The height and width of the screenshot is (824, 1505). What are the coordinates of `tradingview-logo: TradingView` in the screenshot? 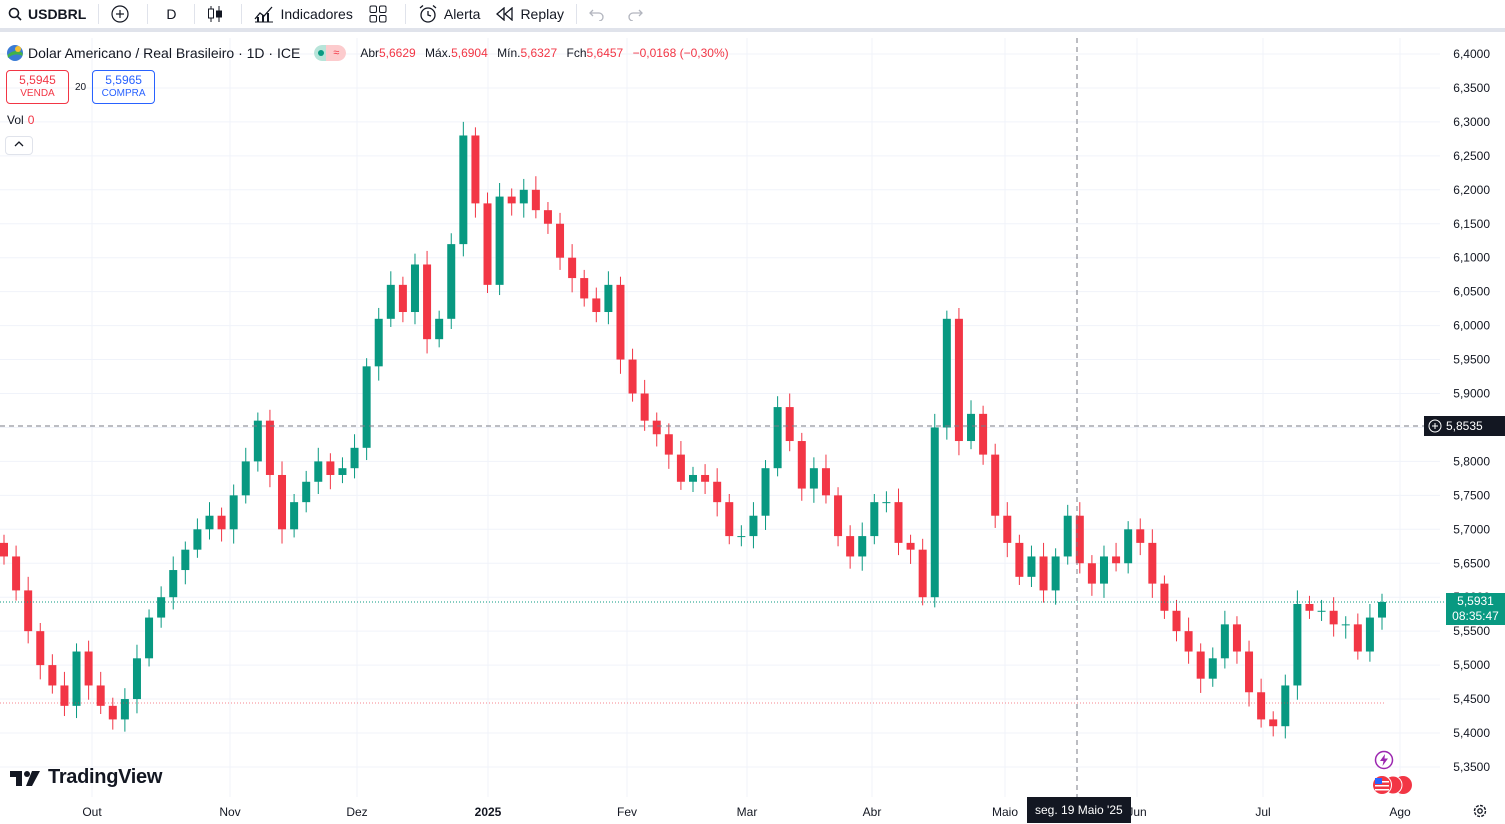 It's located at (86, 777).